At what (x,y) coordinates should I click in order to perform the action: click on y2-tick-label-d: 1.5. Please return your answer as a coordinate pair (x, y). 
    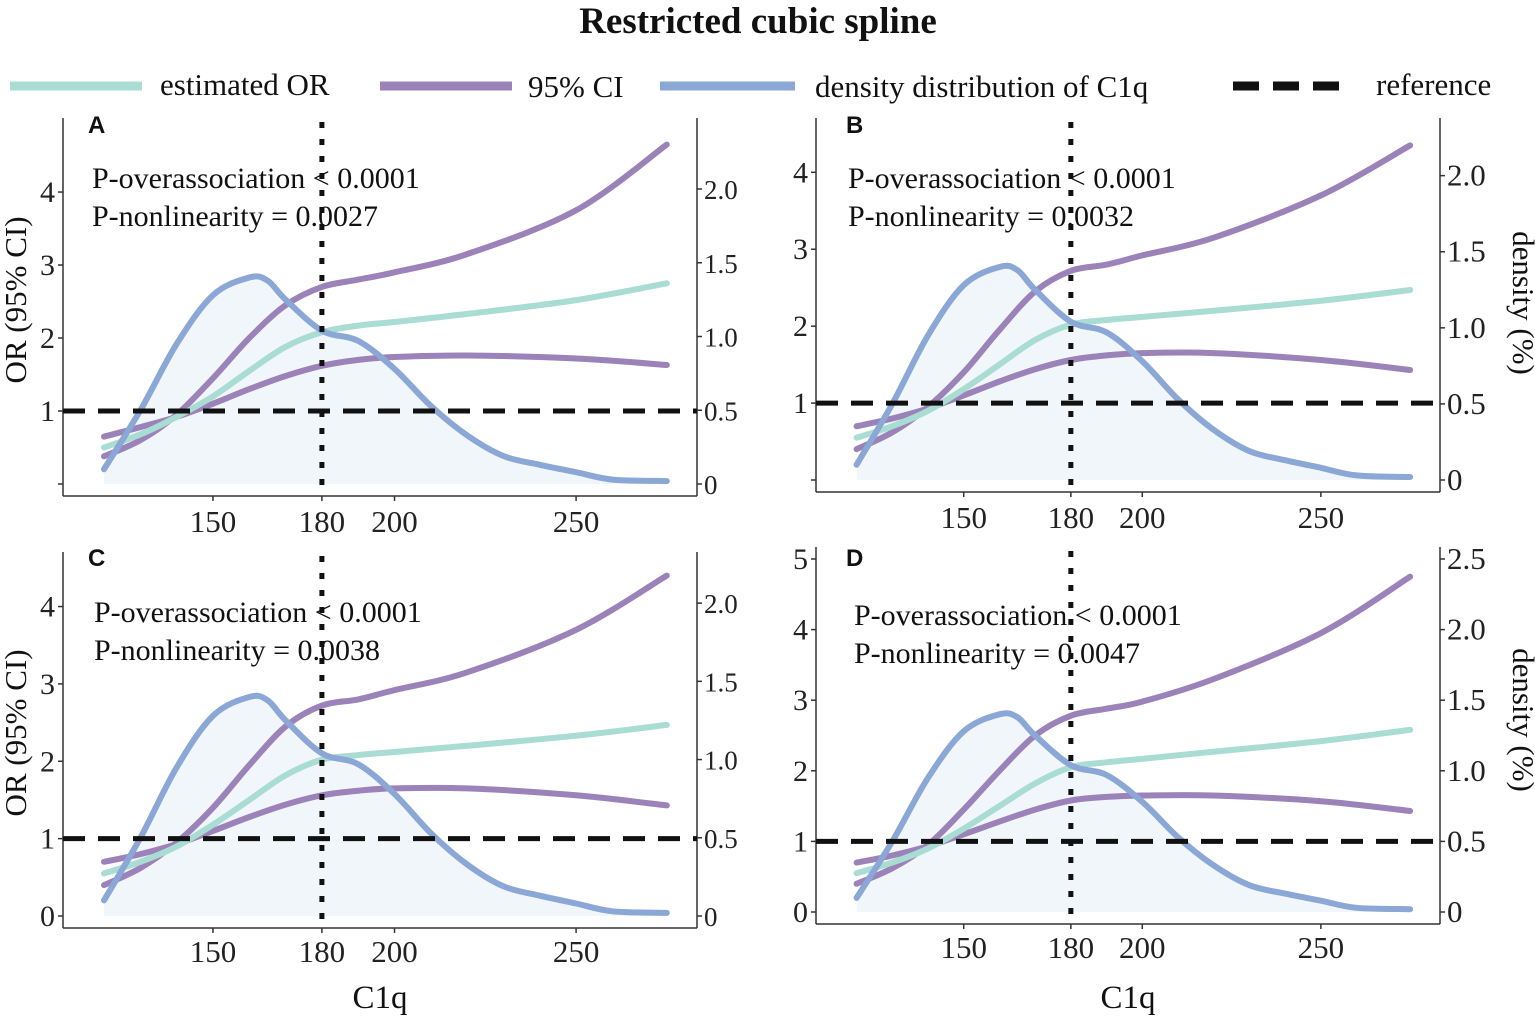
    Looking at the image, I should click on (1466, 699).